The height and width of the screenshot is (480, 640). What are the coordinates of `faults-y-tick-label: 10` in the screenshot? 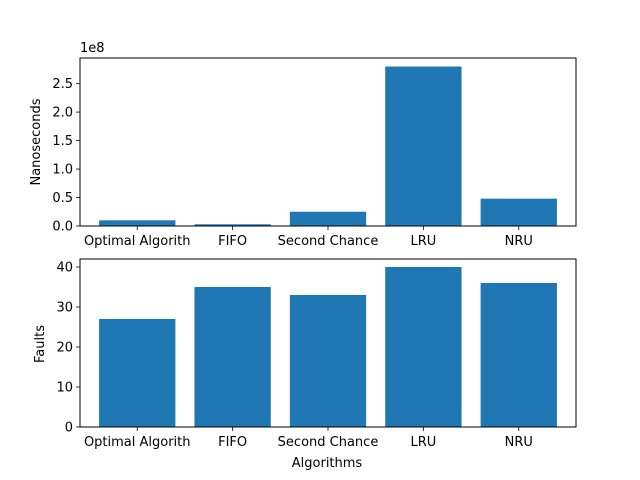 It's located at (64, 388).